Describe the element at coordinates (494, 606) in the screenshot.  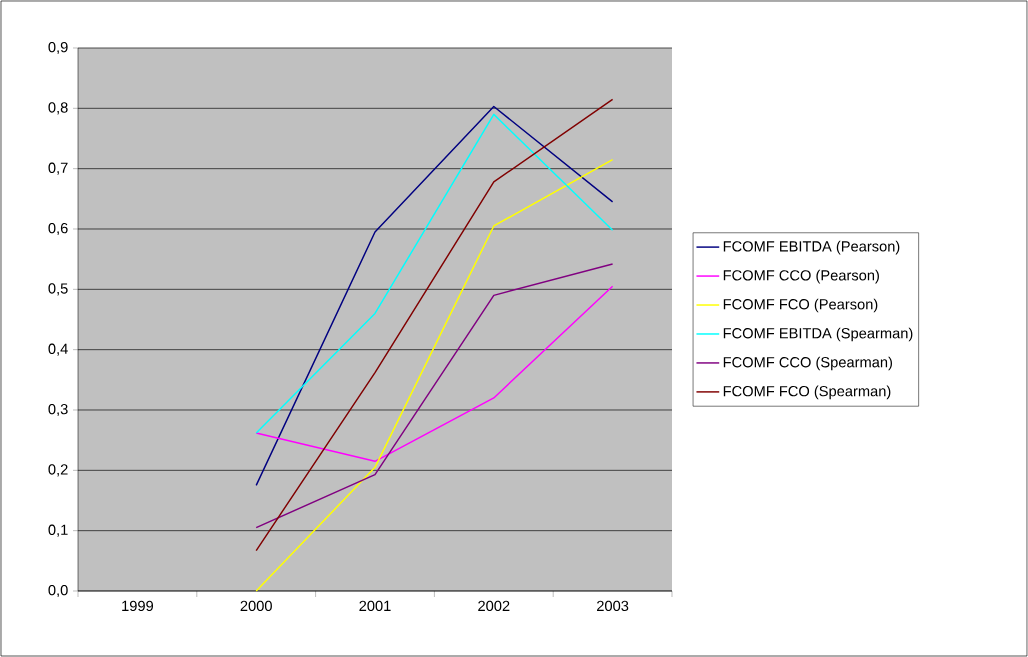
I see `x-tick-label: 2002` at that location.